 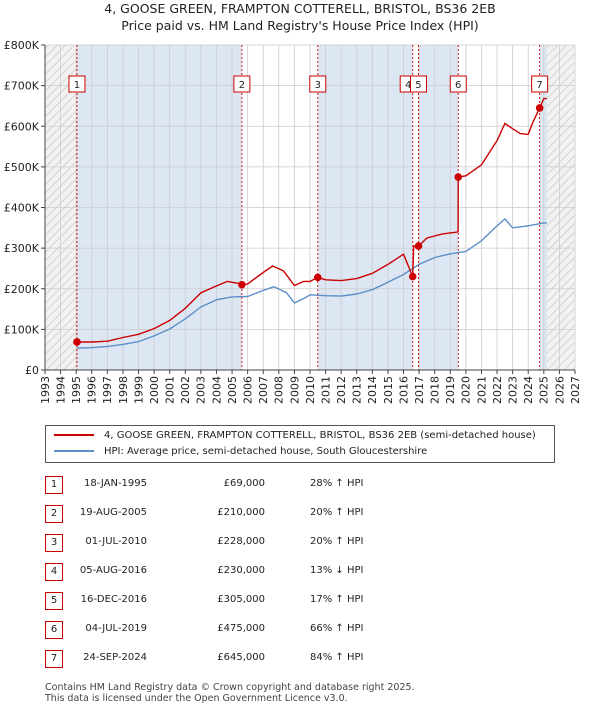 What do you see at coordinates (60, 390) in the screenshot?
I see `x-tick-label: 1994` at bounding box center [60, 390].